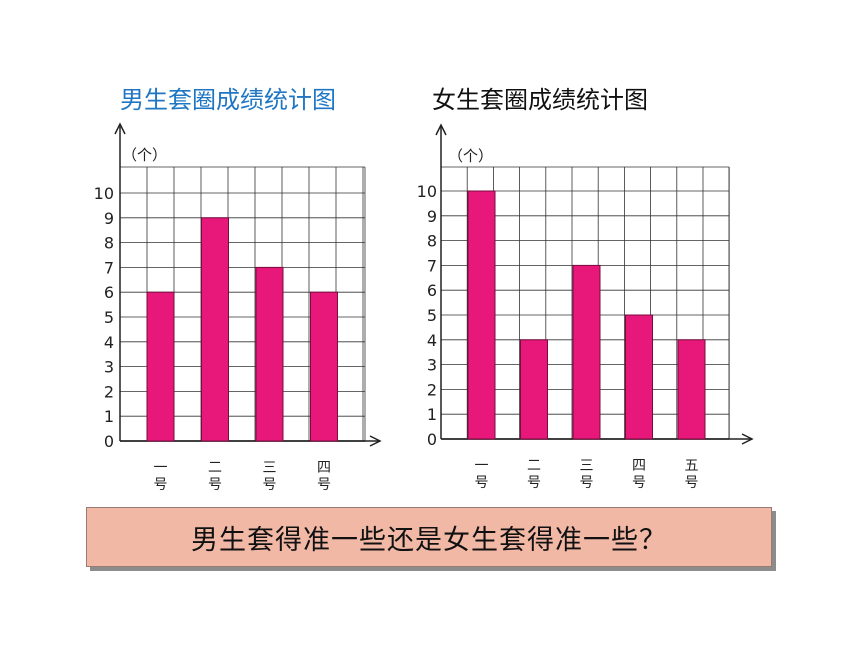 Image resolution: width=860 pixels, height=645 pixels. Describe the element at coordinates (109, 342) in the screenshot. I see `boys-y-tick-label: 4` at that location.